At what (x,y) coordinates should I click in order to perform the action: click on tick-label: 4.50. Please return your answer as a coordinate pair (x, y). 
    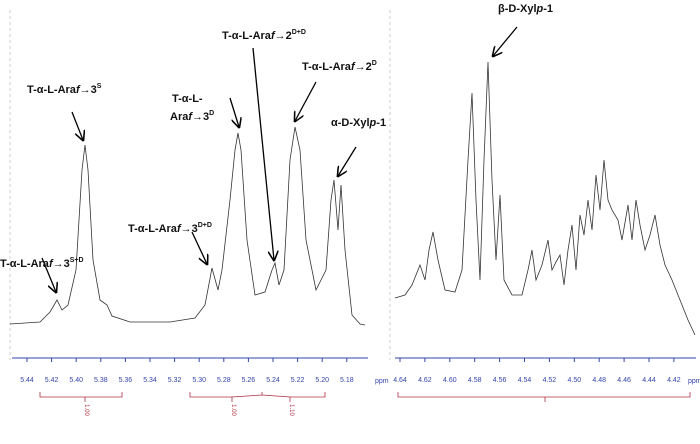
    Looking at the image, I should click on (574, 380).